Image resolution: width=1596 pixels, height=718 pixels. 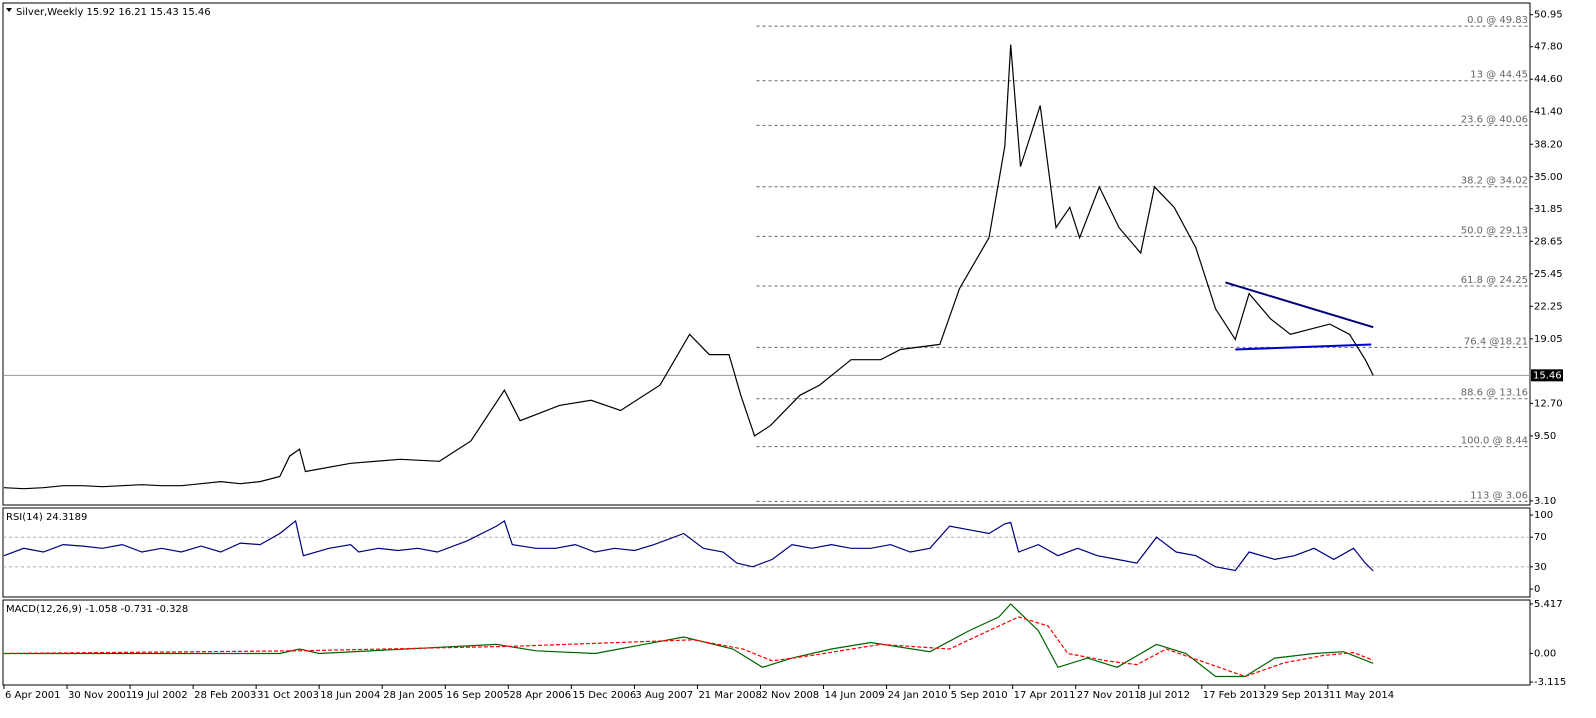 I want to click on x-tick-label: 30 Nov 2001, so click(x=100, y=695).